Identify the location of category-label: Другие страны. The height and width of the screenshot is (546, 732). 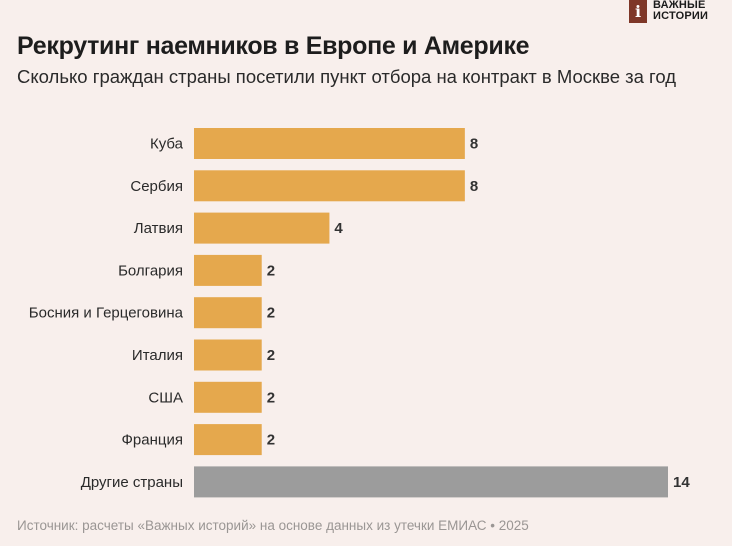
(132, 482).